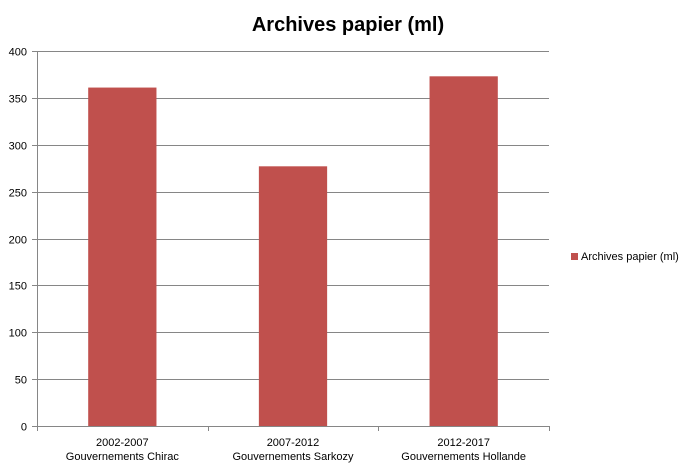  I want to click on x-category-label: Gouvernements Chirac, so click(123, 457).